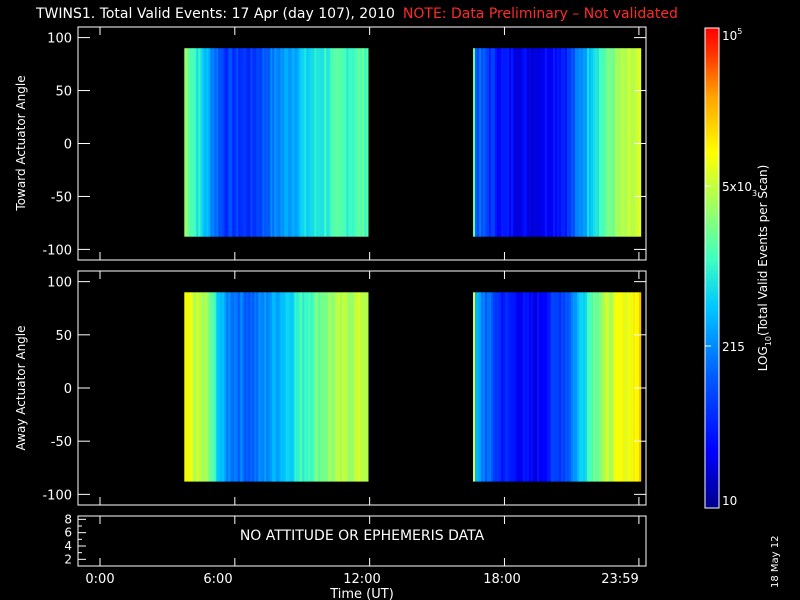 This screenshot has height=600, width=800. I want to click on ylabel-toward: Toward Actuator Angle, so click(21, 143).